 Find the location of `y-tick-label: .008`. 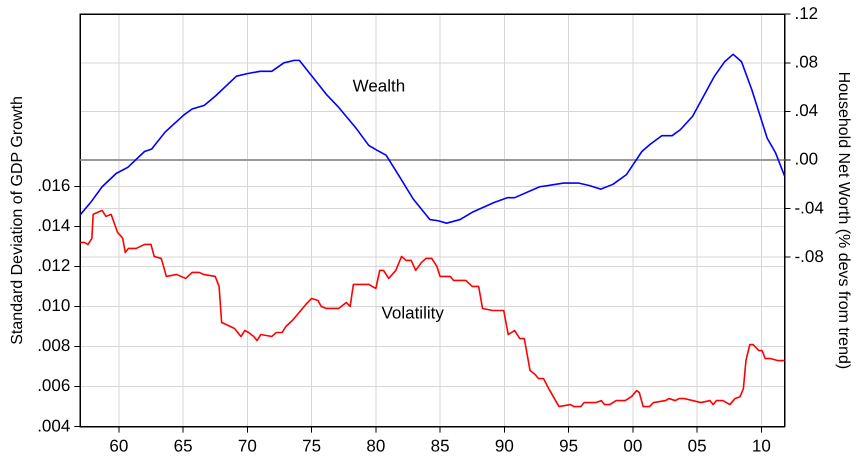

y-tick-label: .008 is located at coordinates (53, 346).